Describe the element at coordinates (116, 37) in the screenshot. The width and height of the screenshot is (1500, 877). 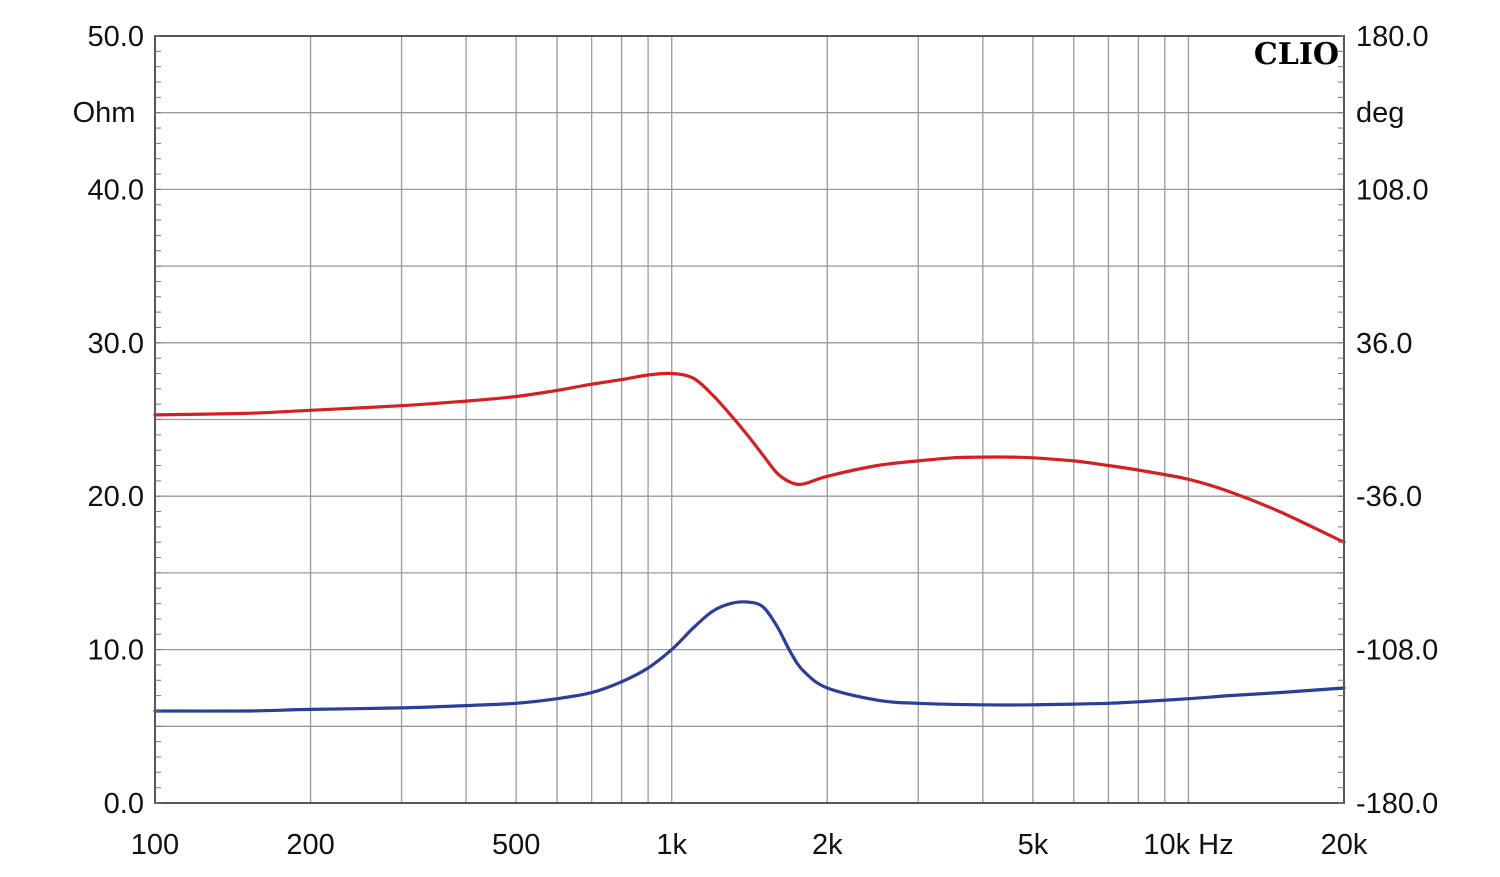
I see `y-left-tick-label: 50.0` at that location.